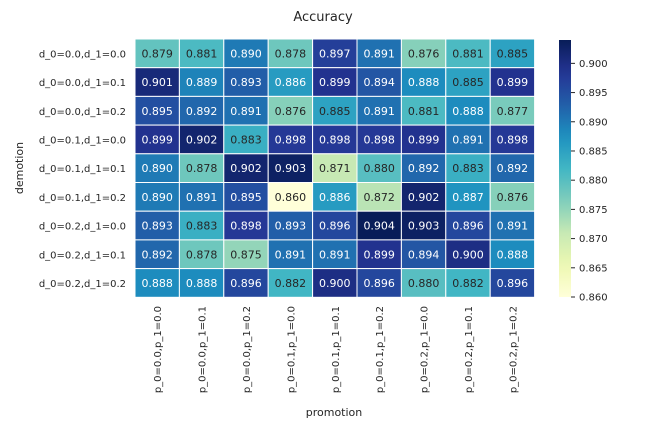  I want to click on cell-value-r4-c8: 0.892, so click(513, 168).